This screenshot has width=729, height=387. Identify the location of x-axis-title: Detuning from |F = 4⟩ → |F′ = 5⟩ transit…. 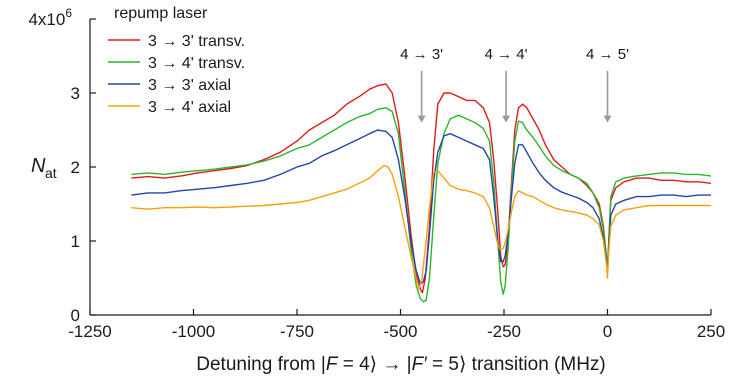
(401, 364).